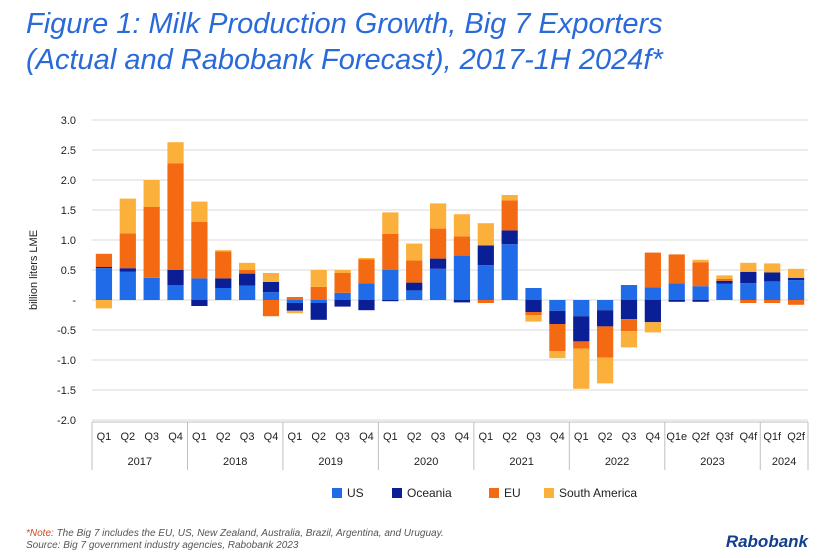  I want to click on y-tick-label: -, so click(74, 301).